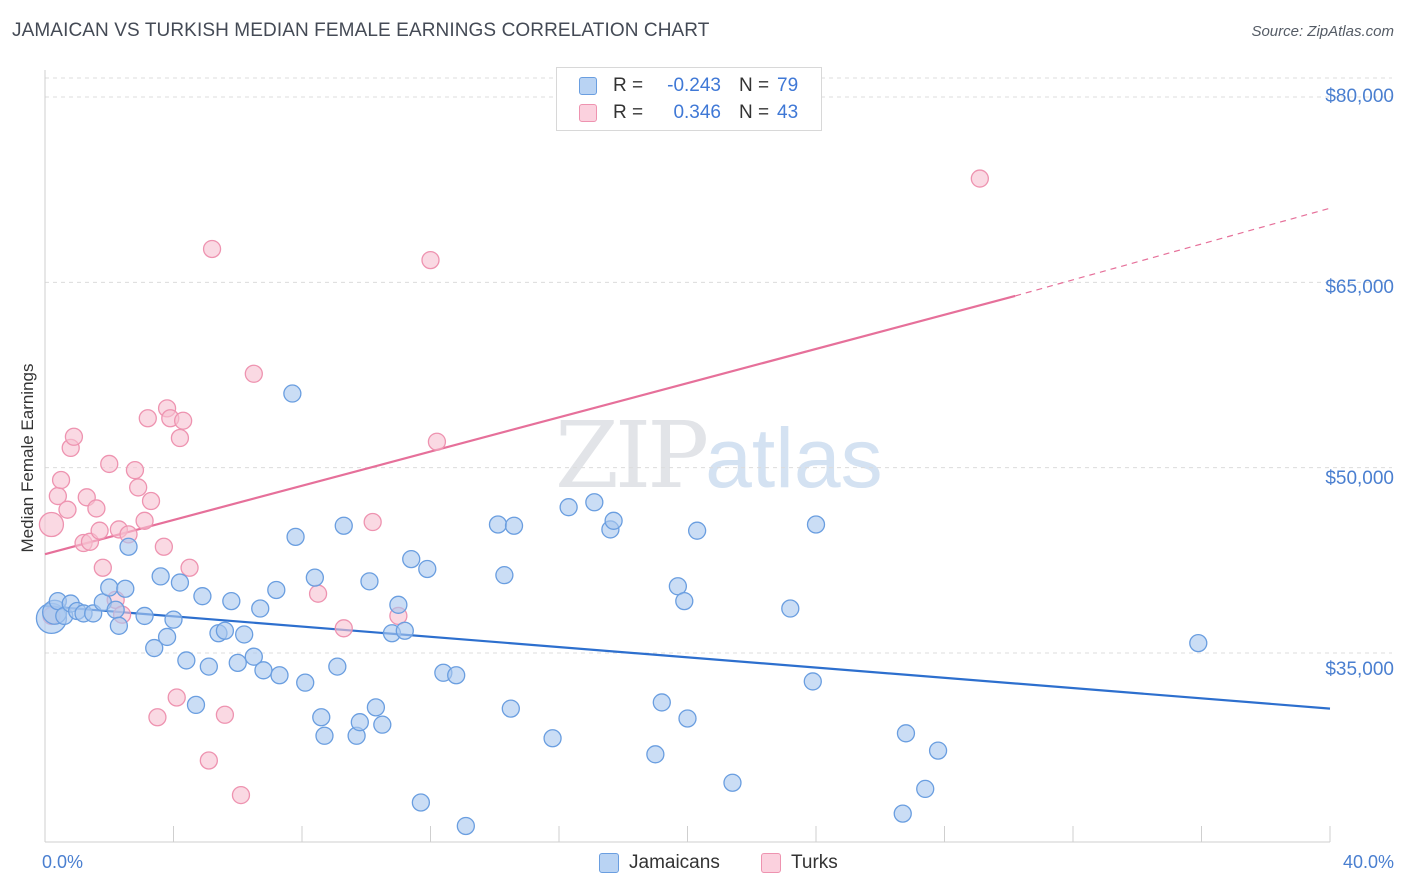 This screenshot has height=892, width=1406. I want to click on r-value: 0.346, so click(697, 112).